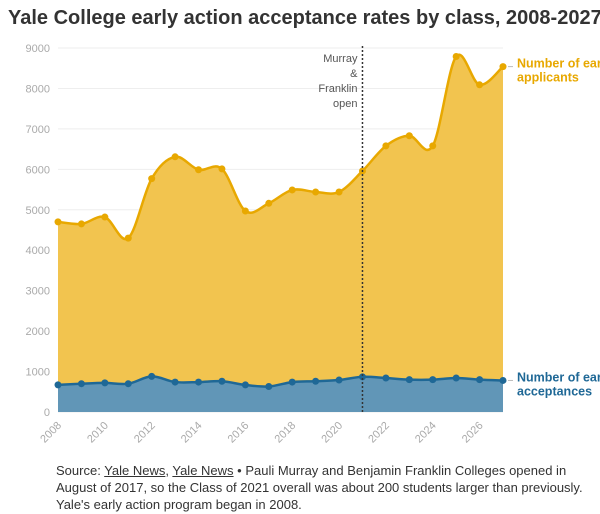 The image size is (600, 514). I want to click on annotation-text: &, so click(354, 74).